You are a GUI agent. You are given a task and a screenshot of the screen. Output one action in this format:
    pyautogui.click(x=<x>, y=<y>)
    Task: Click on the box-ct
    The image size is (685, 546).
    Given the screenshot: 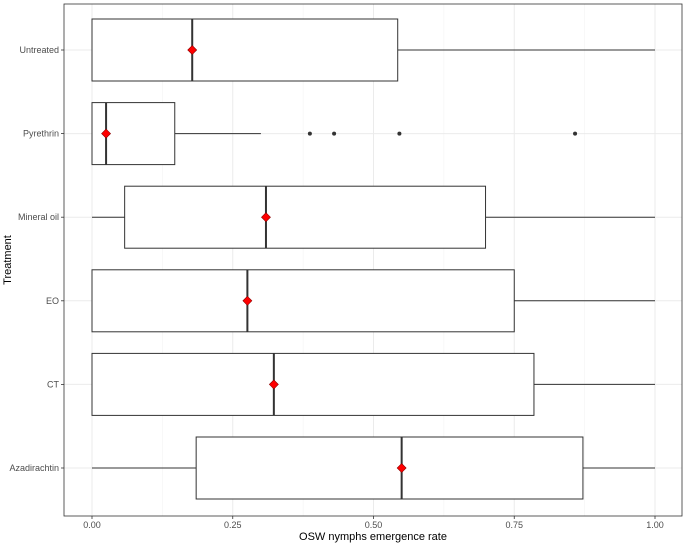 What is the action you would take?
    pyautogui.click(x=373, y=384)
    